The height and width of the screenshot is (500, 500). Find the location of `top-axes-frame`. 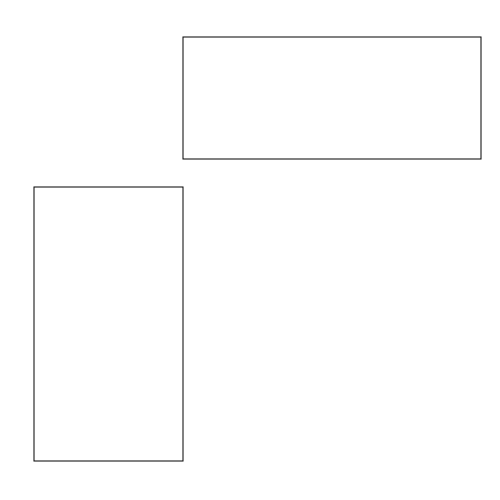

top-axes-frame is located at coordinates (332, 98).